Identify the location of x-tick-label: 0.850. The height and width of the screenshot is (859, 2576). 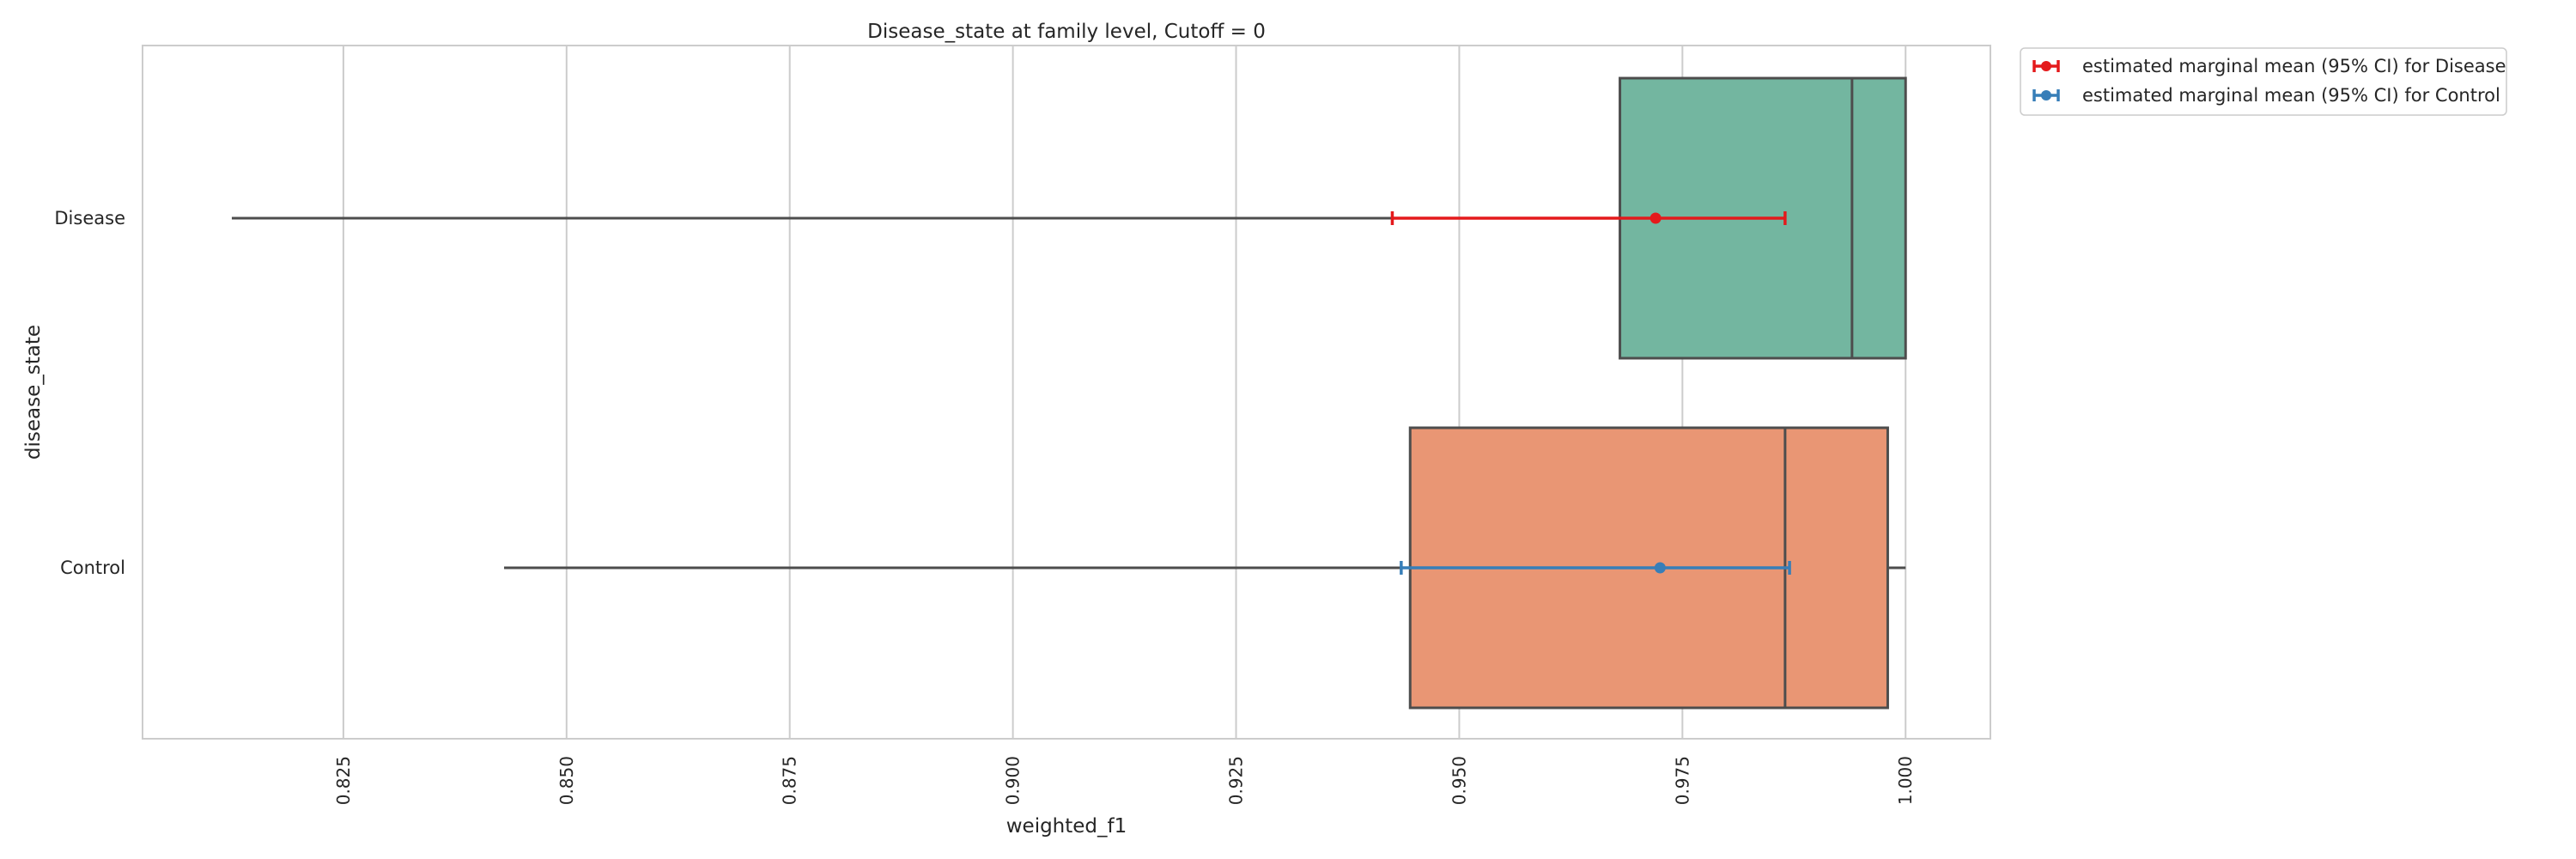
(566, 781).